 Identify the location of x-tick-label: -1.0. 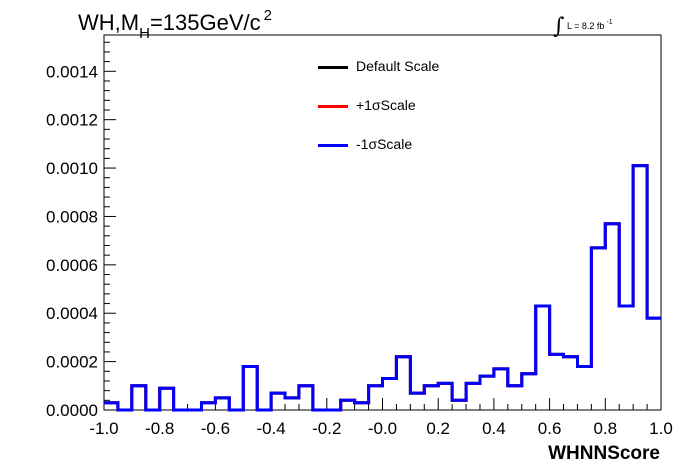
(103, 428).